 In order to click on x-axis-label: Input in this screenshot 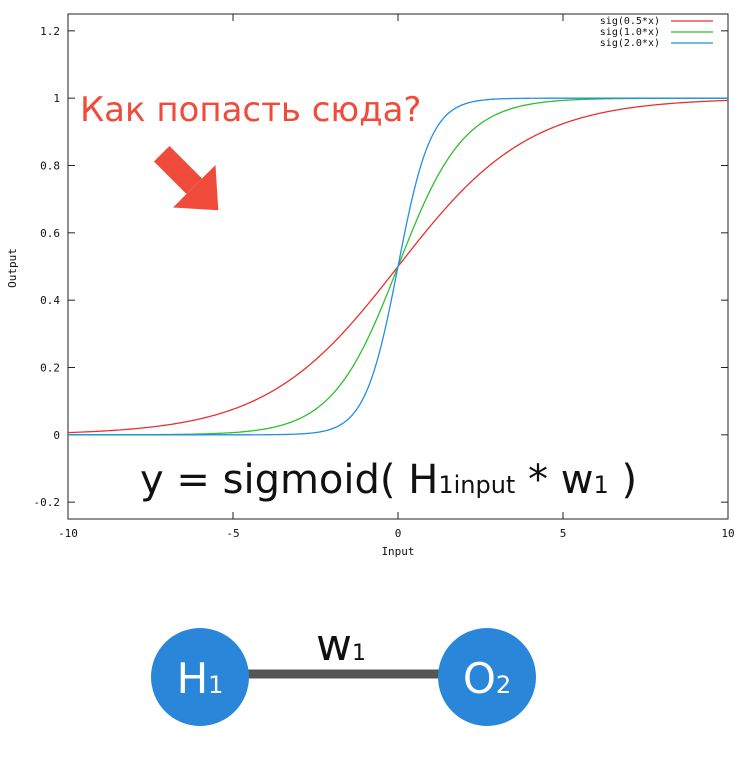, I will do `click(397, 551)`.